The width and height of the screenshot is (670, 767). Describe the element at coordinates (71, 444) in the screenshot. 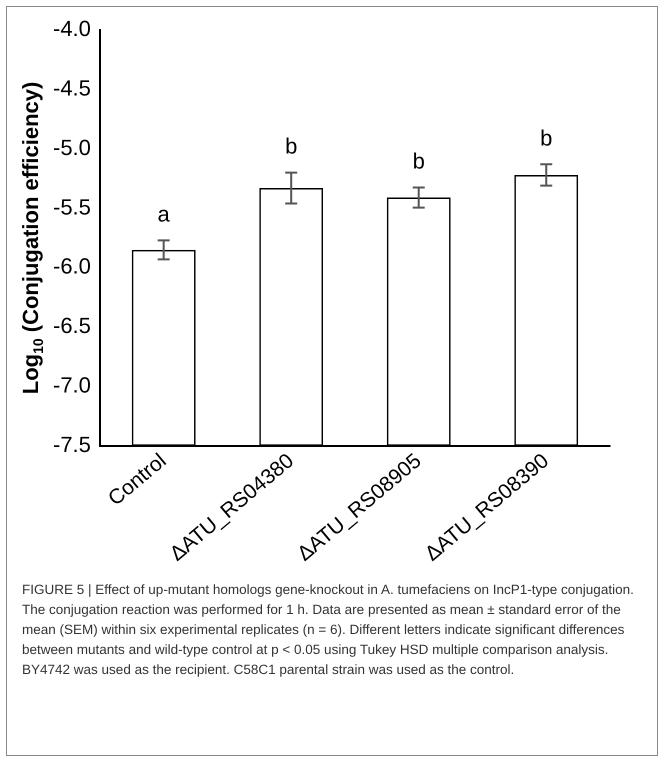

I see `y-tick-label: -7.5` at that location.